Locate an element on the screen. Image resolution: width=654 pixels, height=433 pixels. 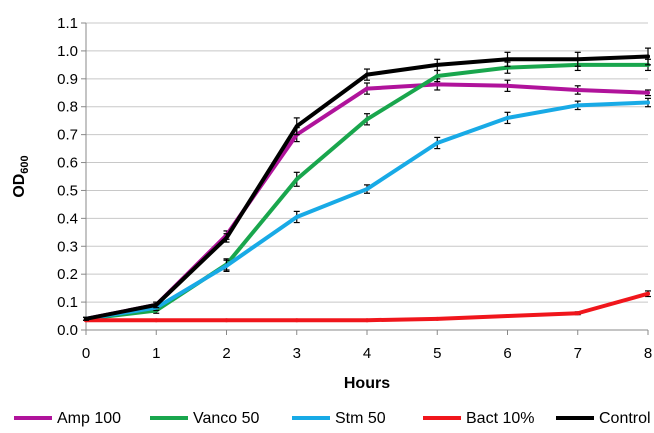
legend-item-amp-100: Amp 100 is located at coordinates (67, 418).